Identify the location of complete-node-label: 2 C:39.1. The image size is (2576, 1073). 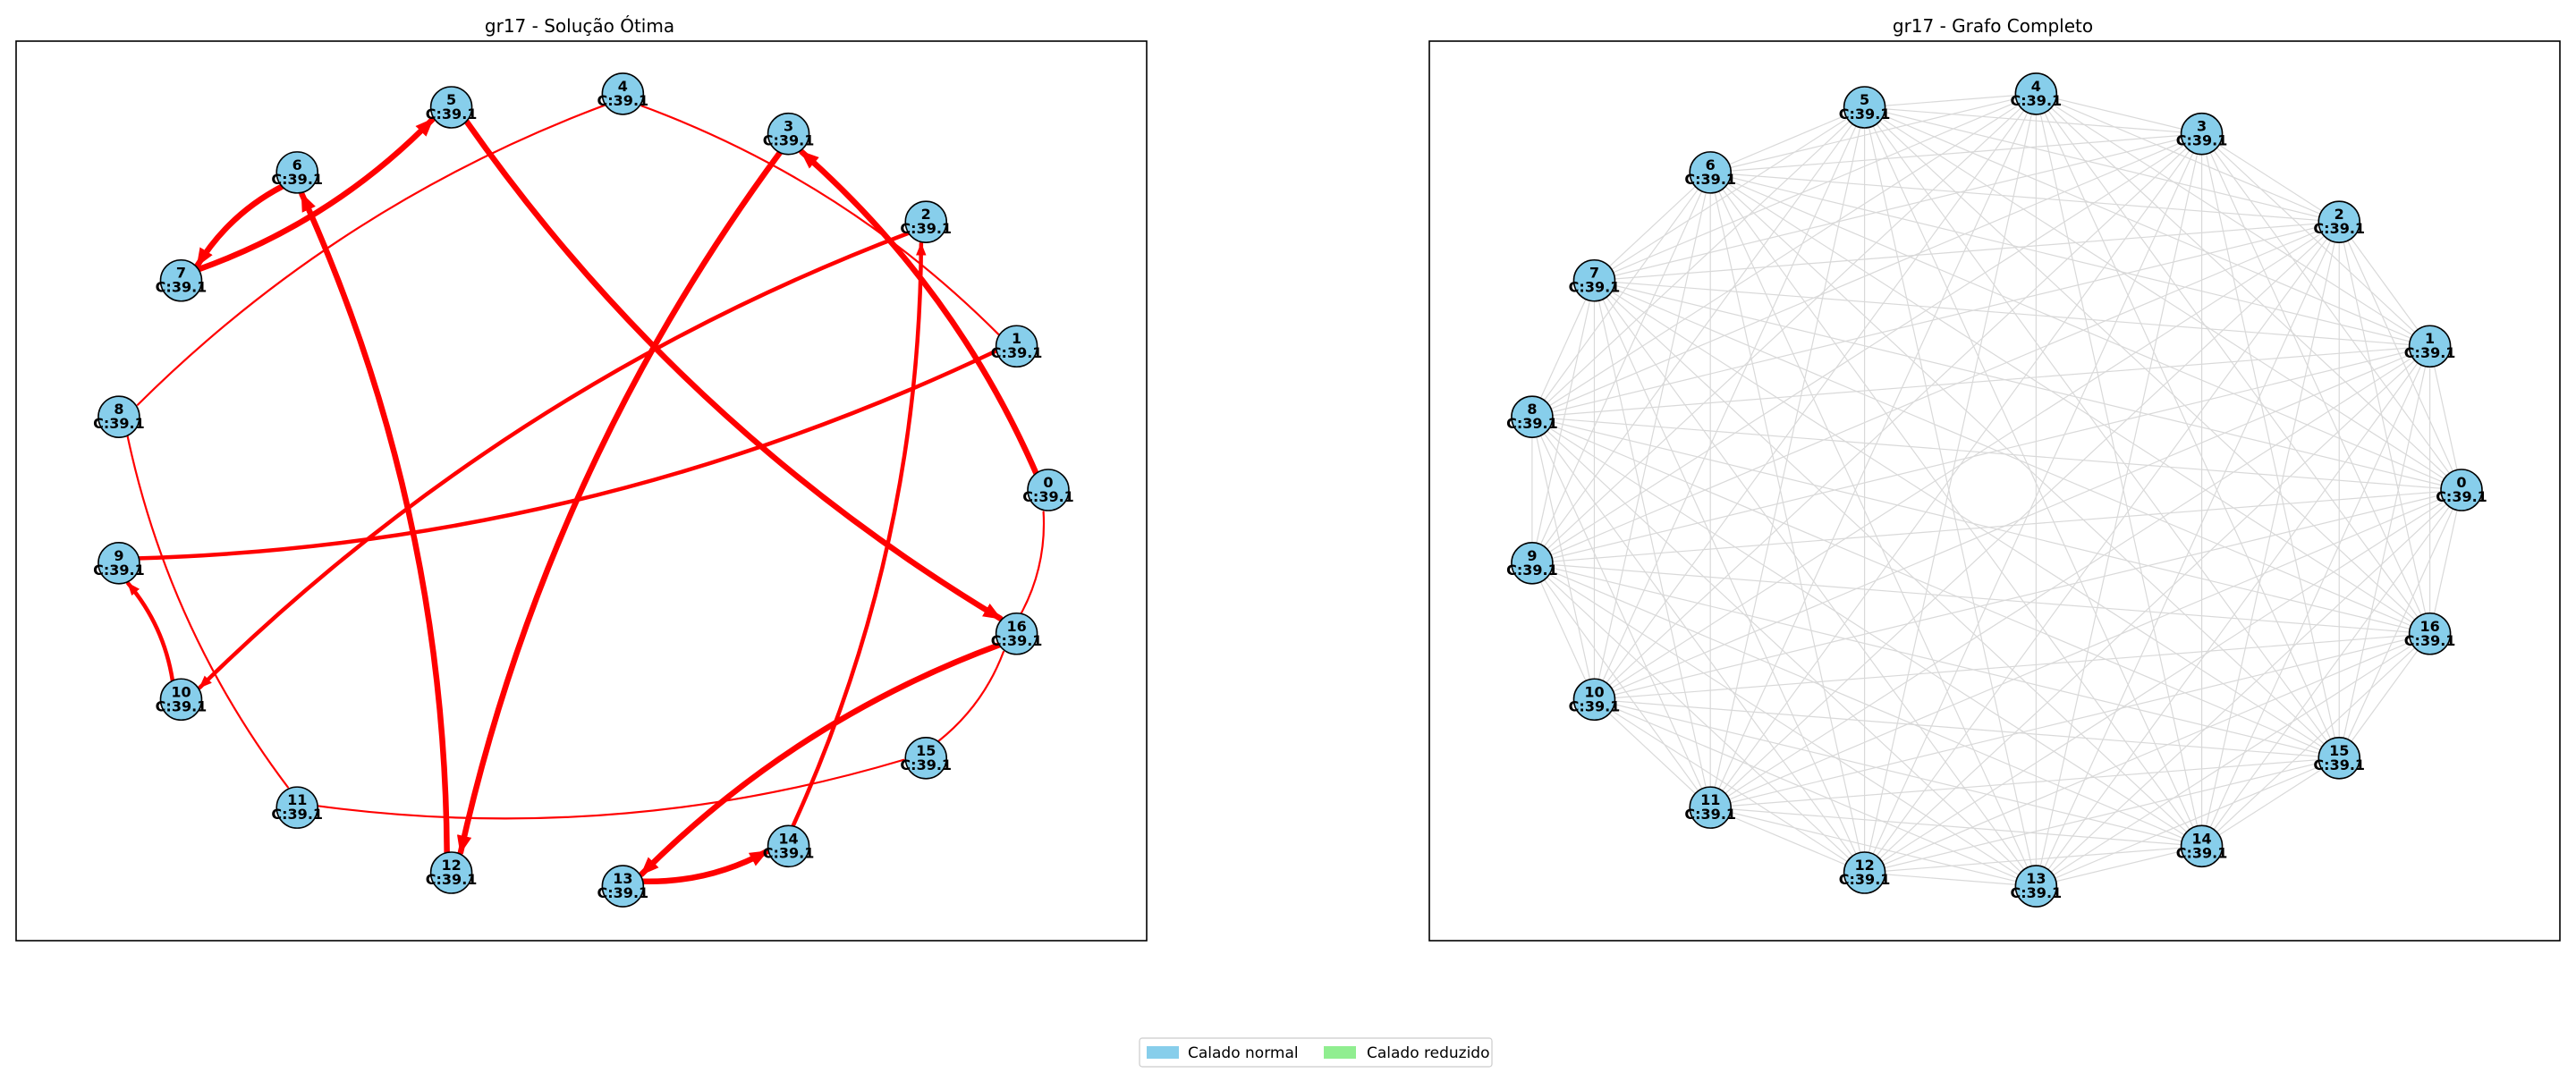
(2339, 221).